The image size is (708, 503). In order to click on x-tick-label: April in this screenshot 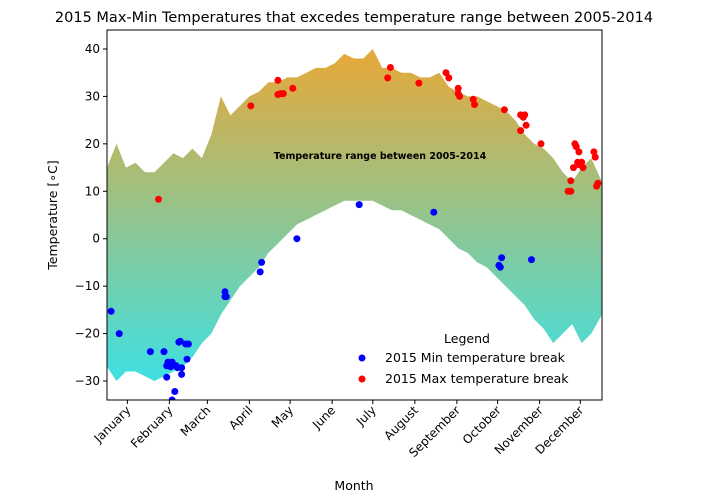, I will do `click(240, 417)`.